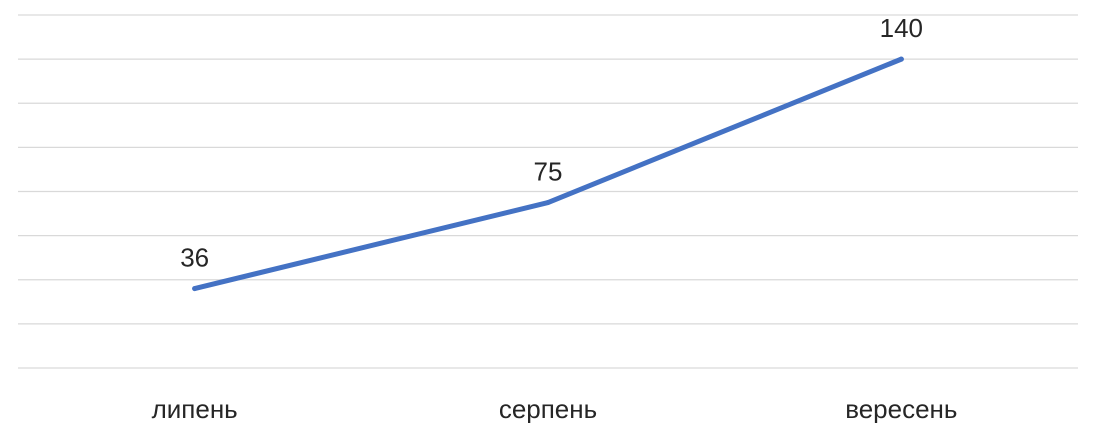  I want to click on x-tick-label: липень, so click(195, 408).